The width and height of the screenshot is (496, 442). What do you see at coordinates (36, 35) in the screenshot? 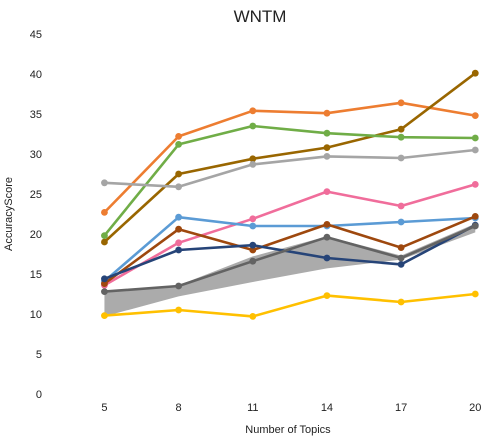
I see `y-tick-label: 45` at bounding box center [36, 35].